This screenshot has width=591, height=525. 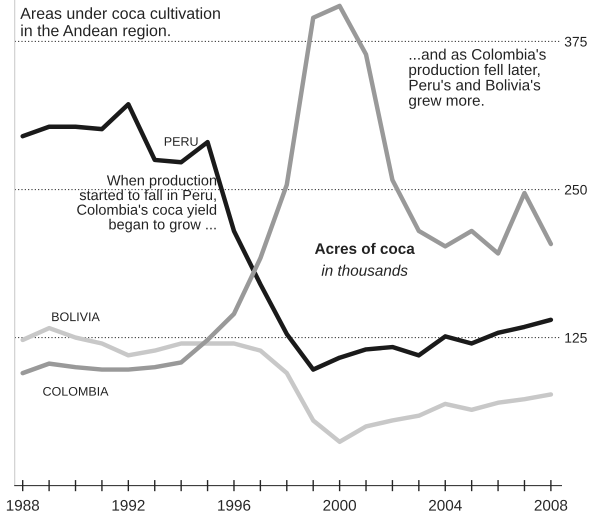 What do you see at coordinates (576, 337) in the screenshot?
I see `y-tick-label: 125` at bounding box center [576, 337].